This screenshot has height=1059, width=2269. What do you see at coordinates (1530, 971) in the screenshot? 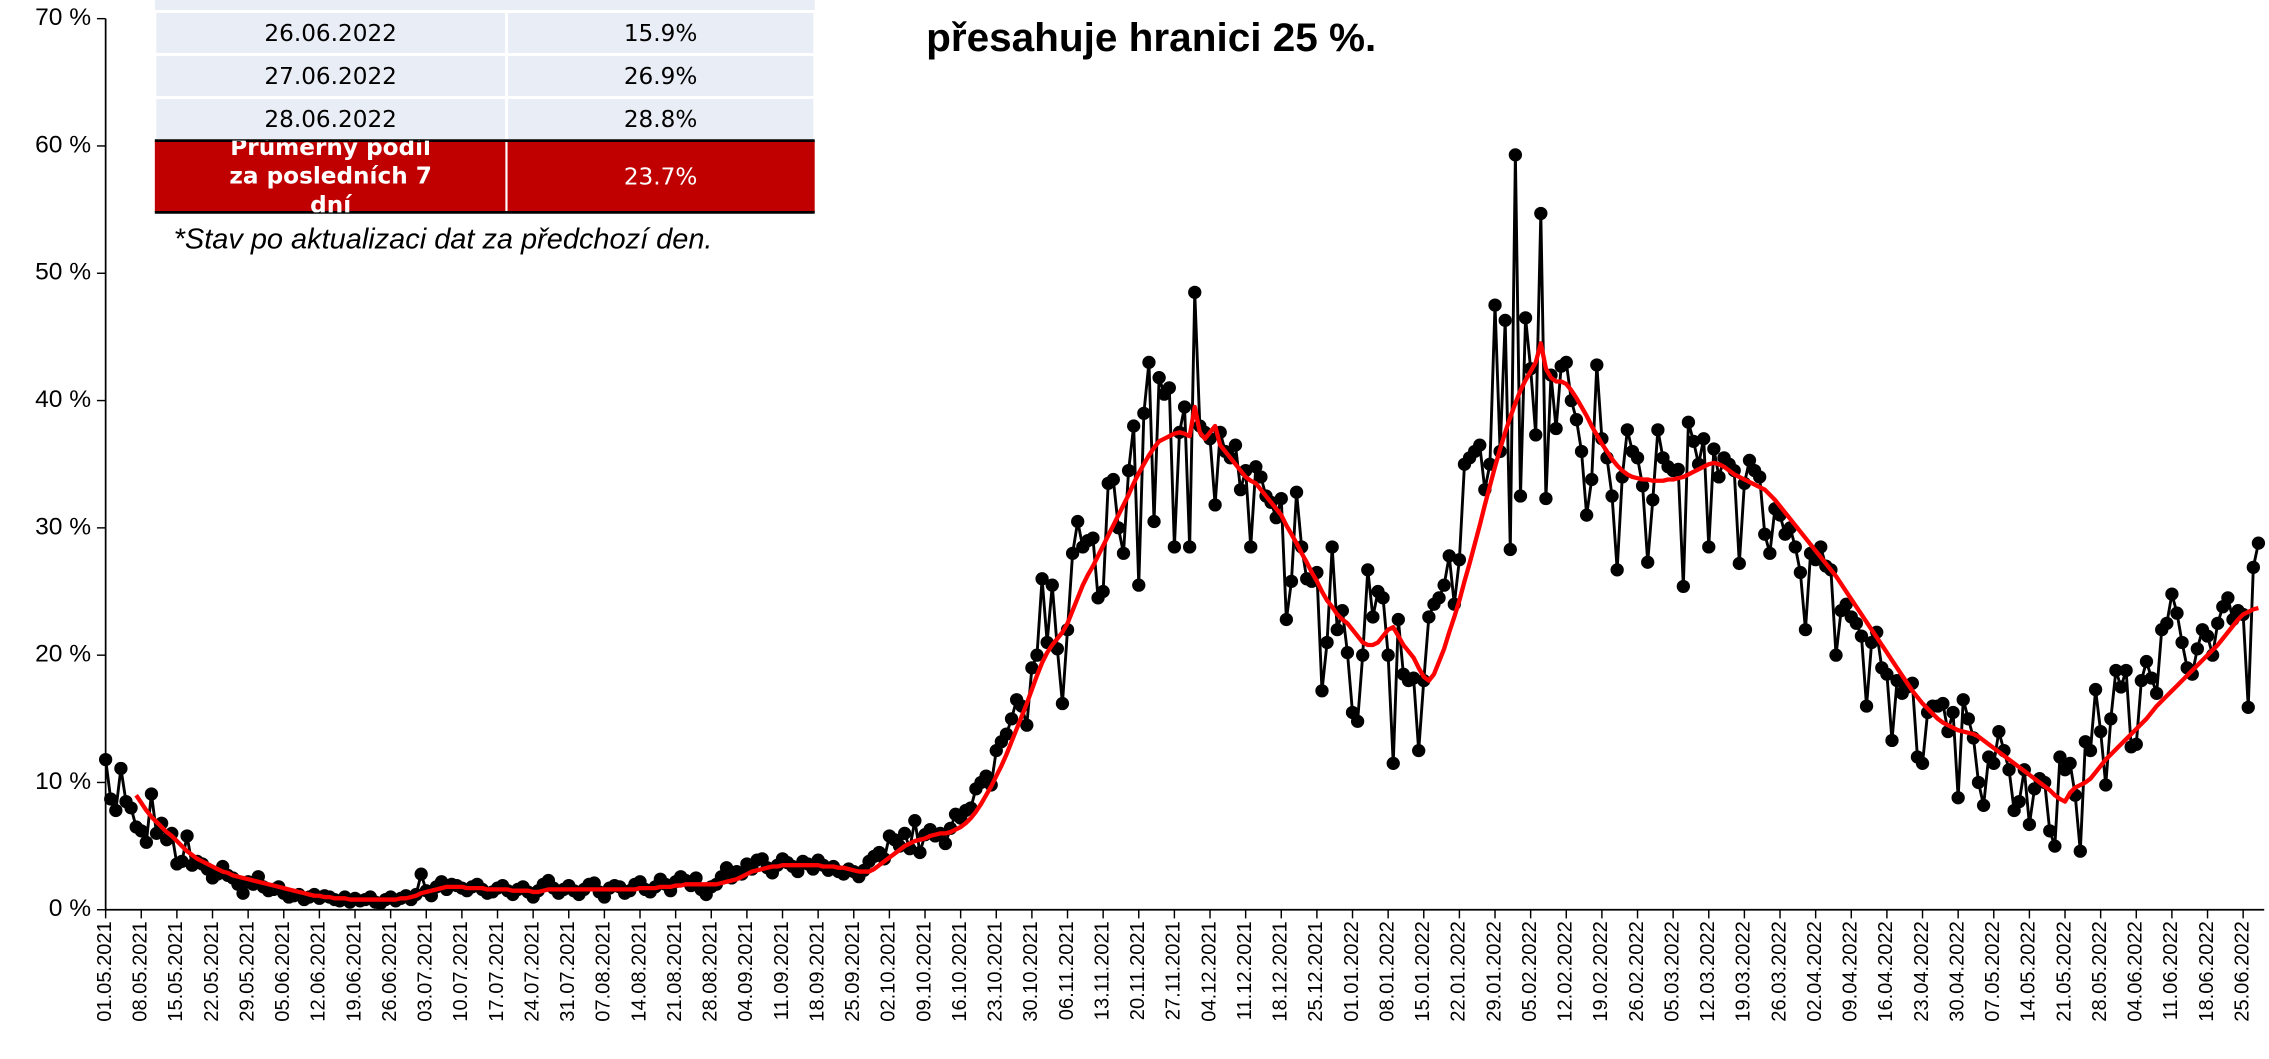
I see `x-tick-label: 05.02.2022` at bounding box center [1530, 971].